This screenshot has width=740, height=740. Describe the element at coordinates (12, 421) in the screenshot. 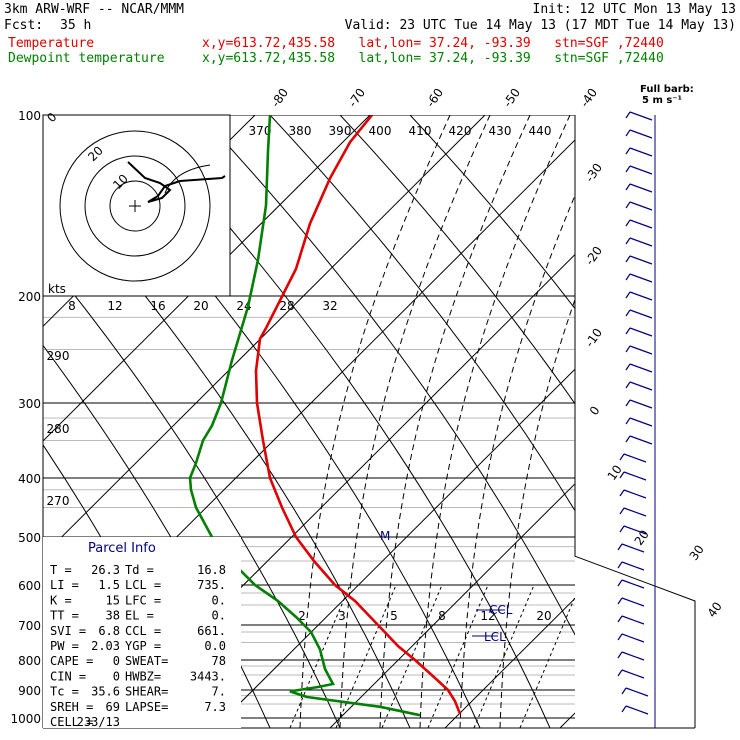

I see `isotherm-line` at that location.